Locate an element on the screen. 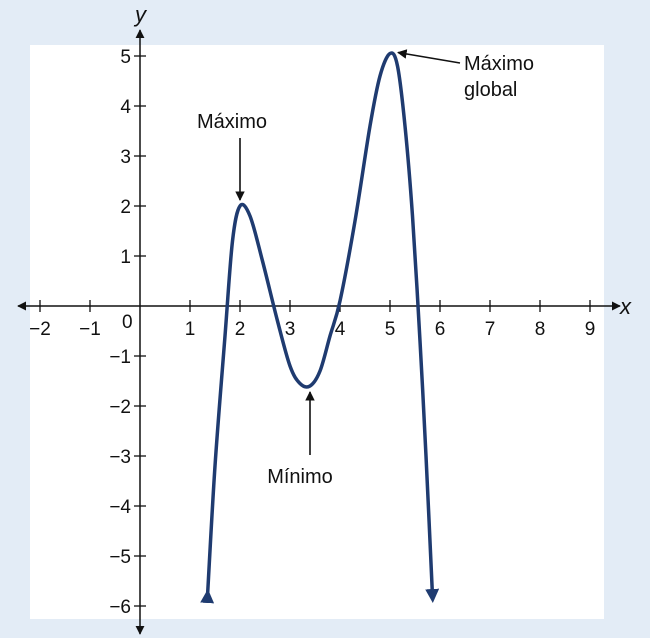  x-tick-label: 3 is located at coordinates (290, 329).